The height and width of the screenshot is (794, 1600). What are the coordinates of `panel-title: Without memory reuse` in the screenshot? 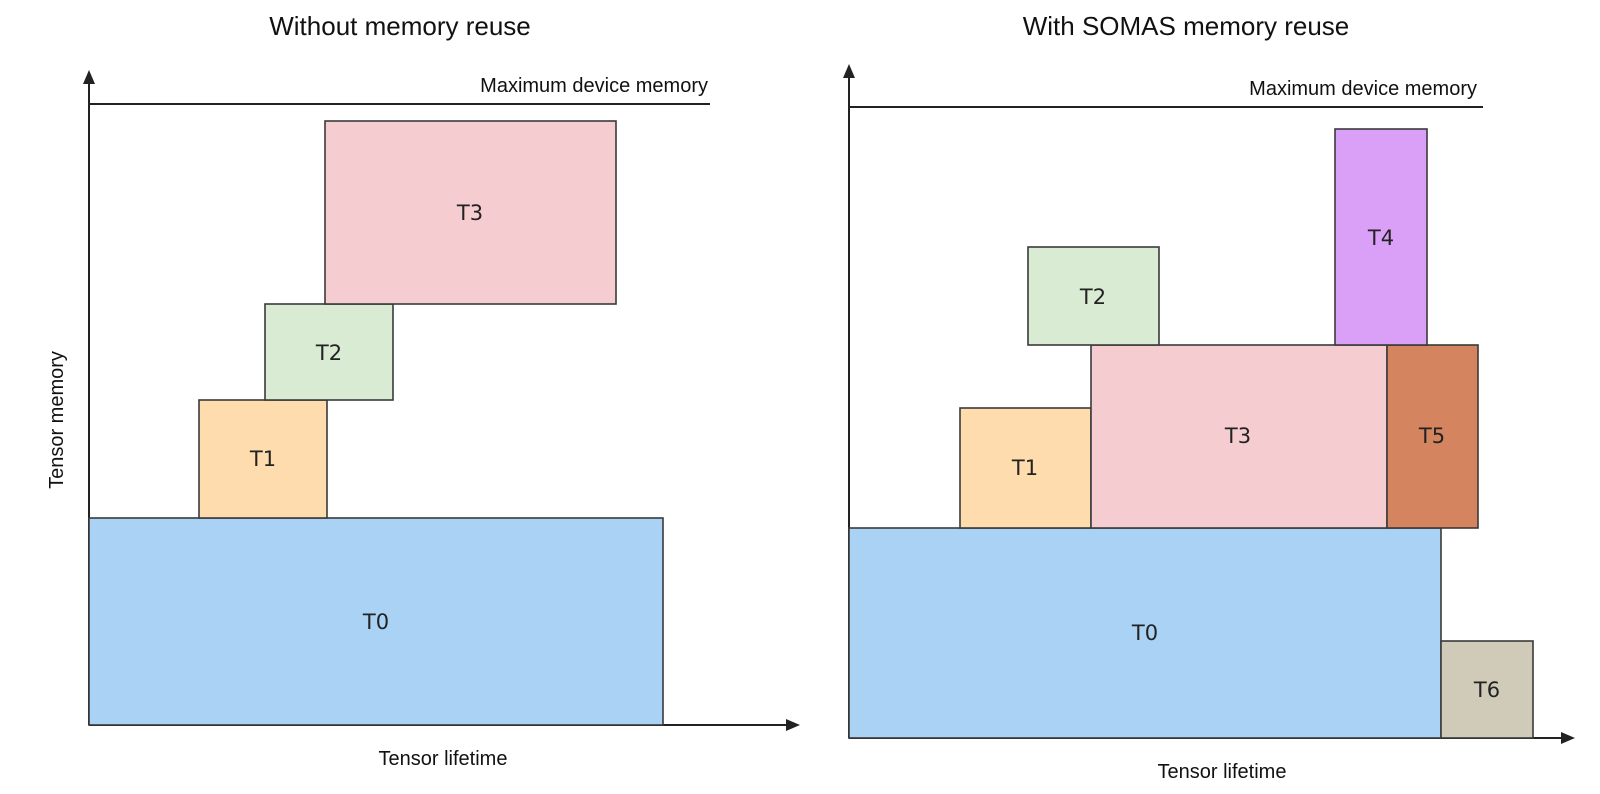 It's located at (400, 26).